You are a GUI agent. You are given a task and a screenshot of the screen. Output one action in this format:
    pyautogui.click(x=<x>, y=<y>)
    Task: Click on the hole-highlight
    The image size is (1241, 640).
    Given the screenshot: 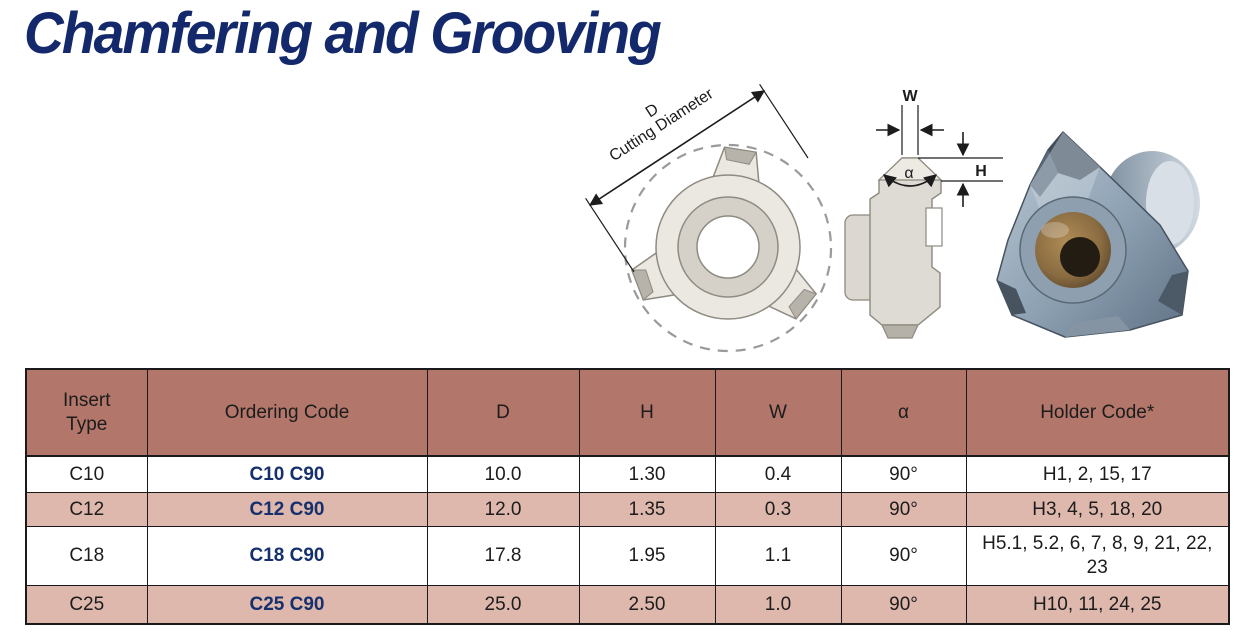 What is the action you would take?
    pyautogui.click(x=1055, y=230)
    